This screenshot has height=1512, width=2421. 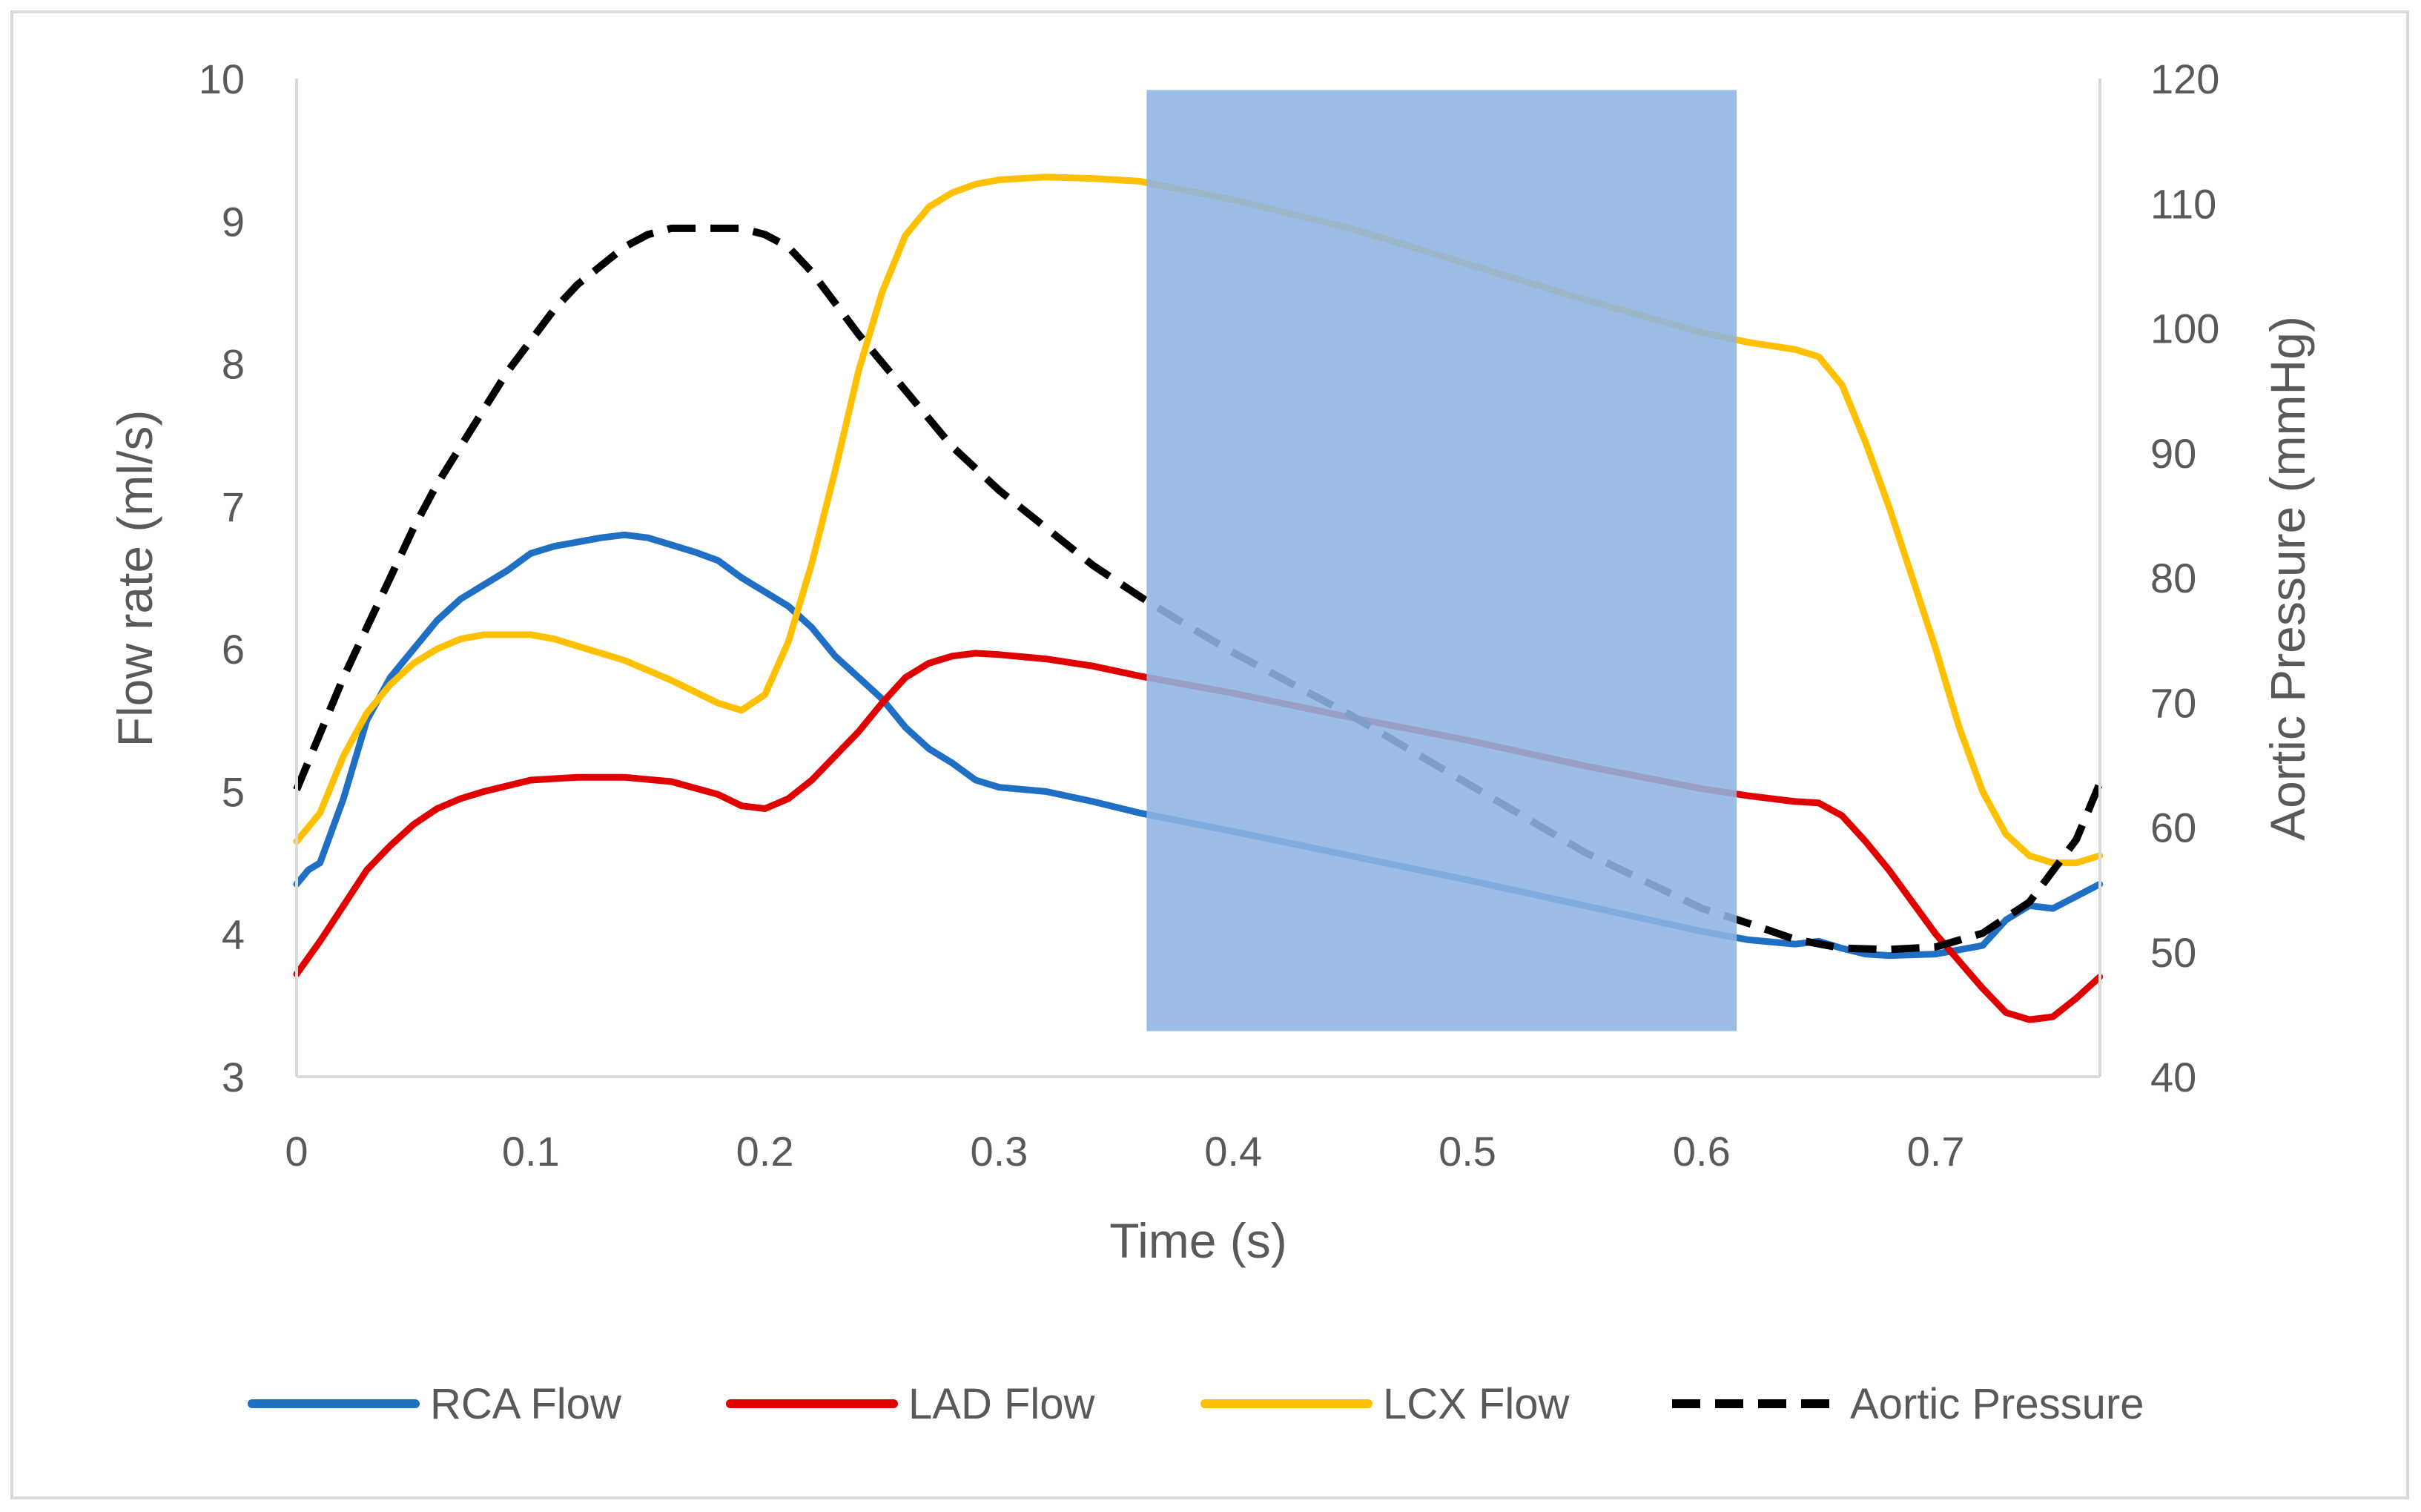 I want to click on x-tick-label: 0.7, so click(x=1936, y=1151).